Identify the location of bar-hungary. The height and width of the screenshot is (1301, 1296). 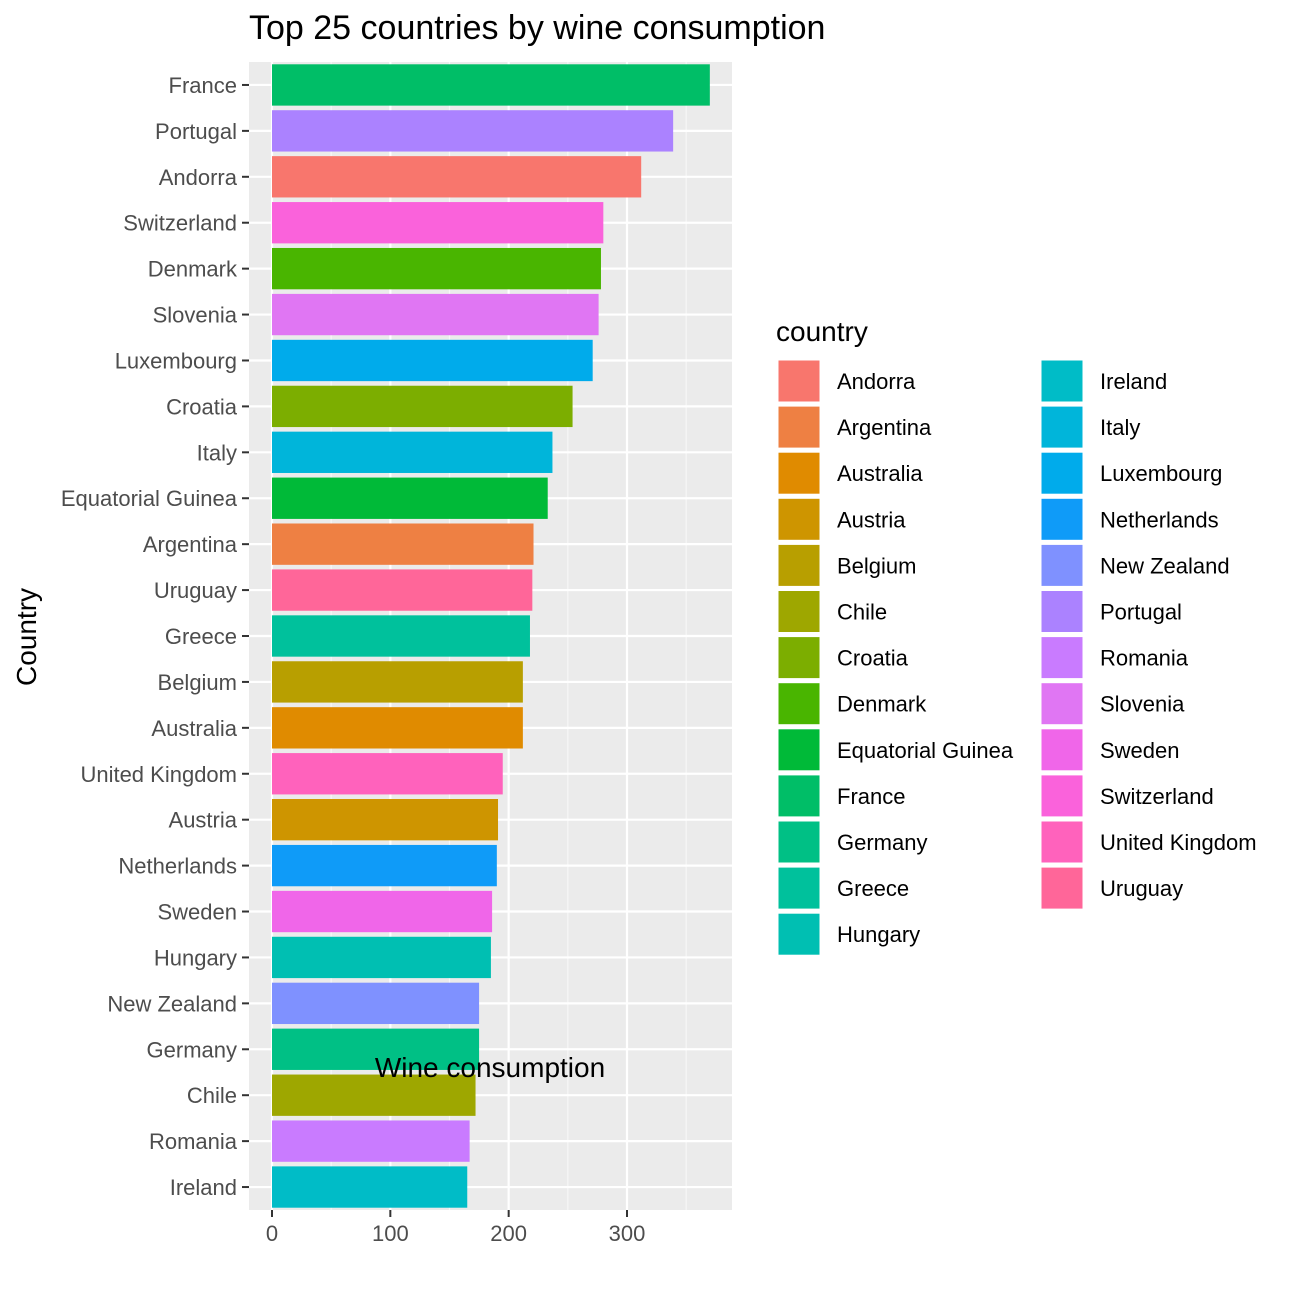
(381, 957).